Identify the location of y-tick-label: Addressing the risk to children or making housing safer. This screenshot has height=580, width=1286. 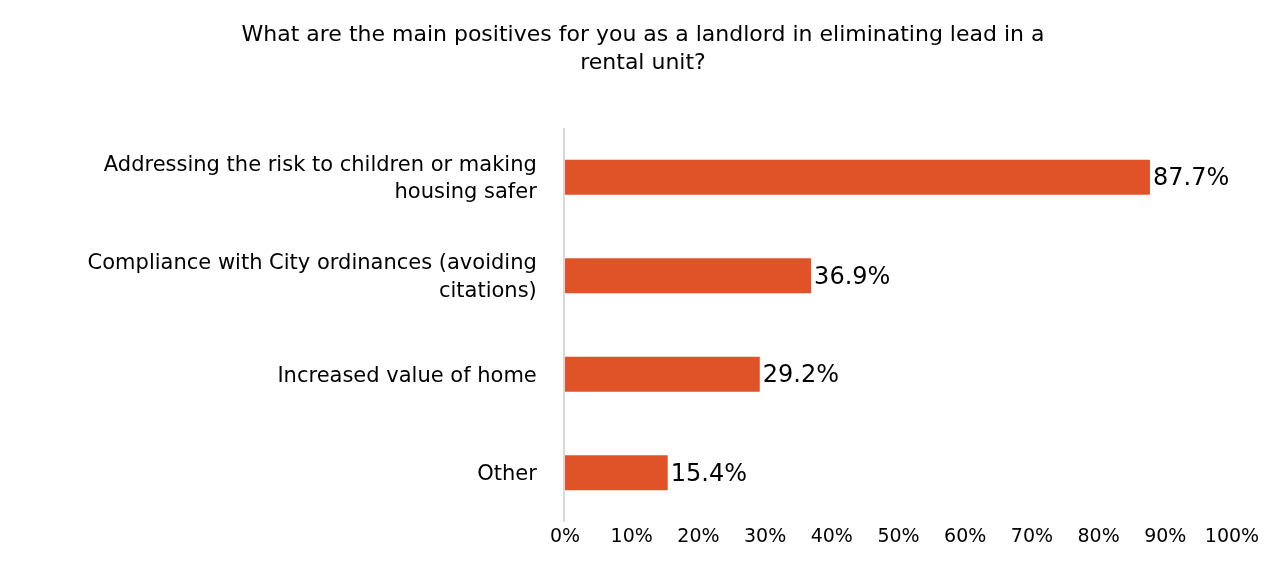
(320, 177).